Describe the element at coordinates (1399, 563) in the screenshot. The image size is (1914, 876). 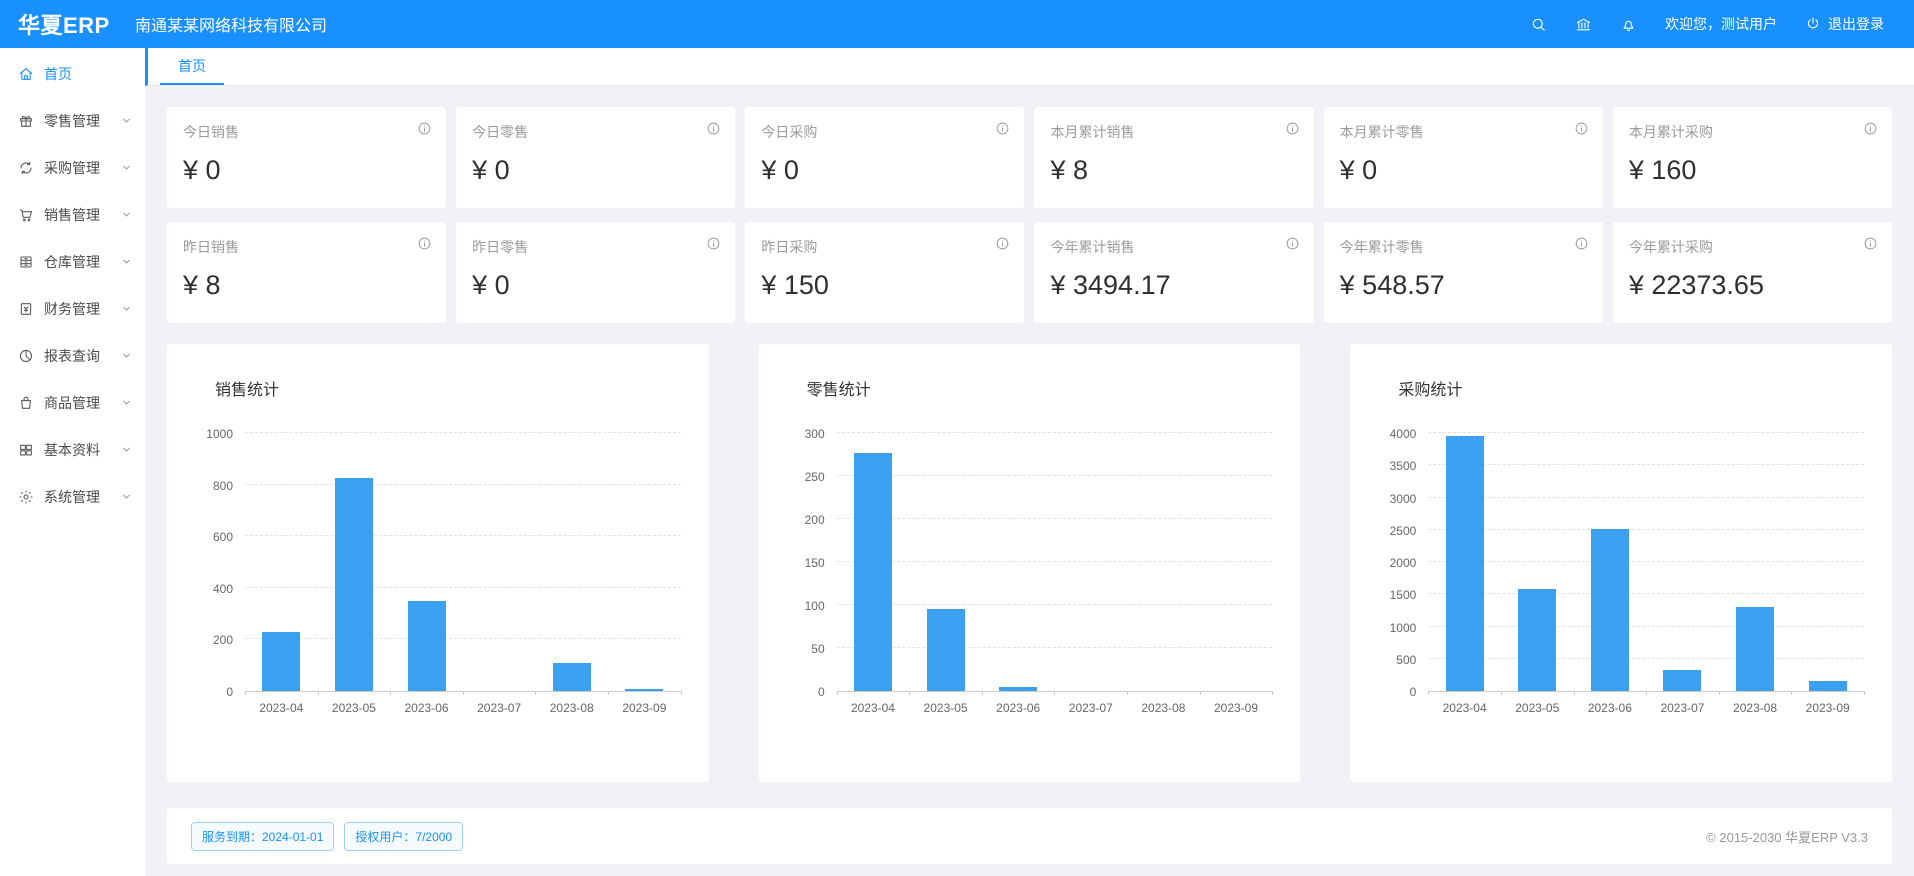
I see `y-axis: 0 500 1000 1500 2000 2500 3000 3500 4000` at that location.